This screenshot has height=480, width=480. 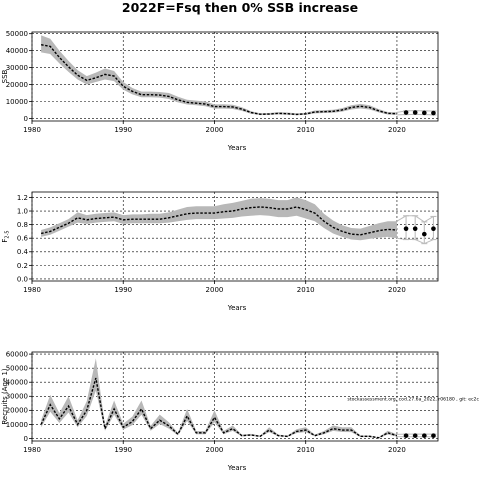 What do you see at coordinates (22, 225) in the screenshot?
I see `y-tick-label: 0.8` at bounding box center [22, 225].